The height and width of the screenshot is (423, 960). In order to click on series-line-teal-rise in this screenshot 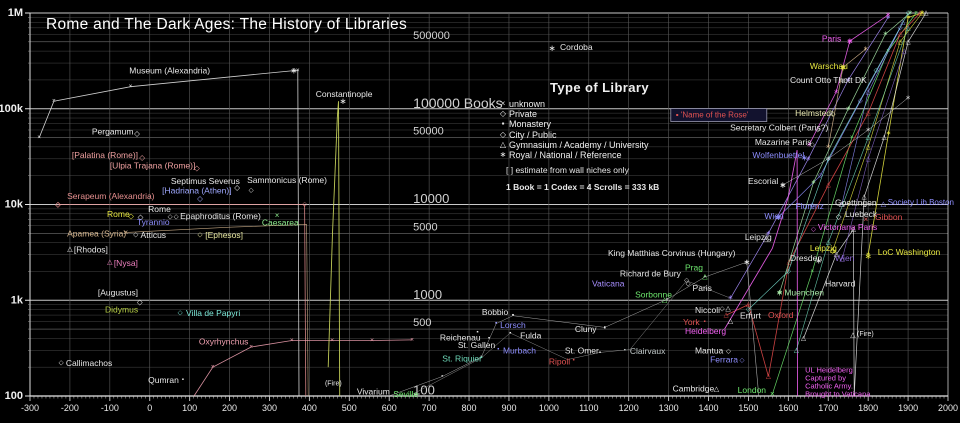, I will do `click(852, 189)`.